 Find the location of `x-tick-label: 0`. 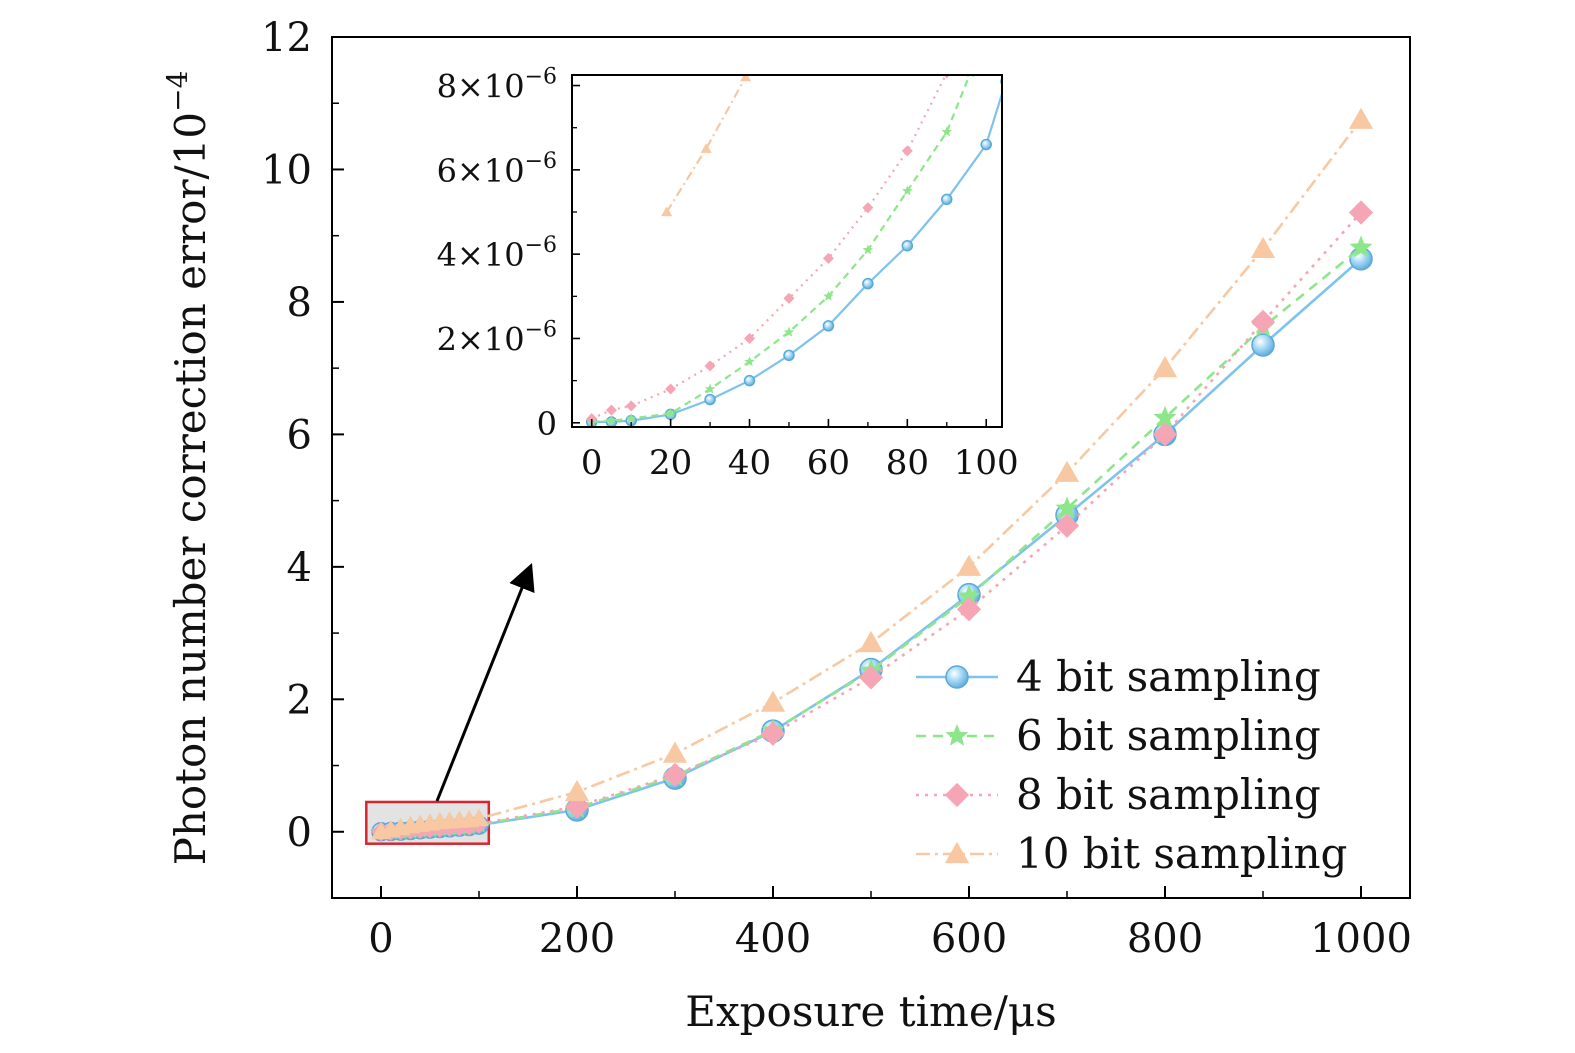

x-tick-label: 0 is located at coordinates (380, 939).